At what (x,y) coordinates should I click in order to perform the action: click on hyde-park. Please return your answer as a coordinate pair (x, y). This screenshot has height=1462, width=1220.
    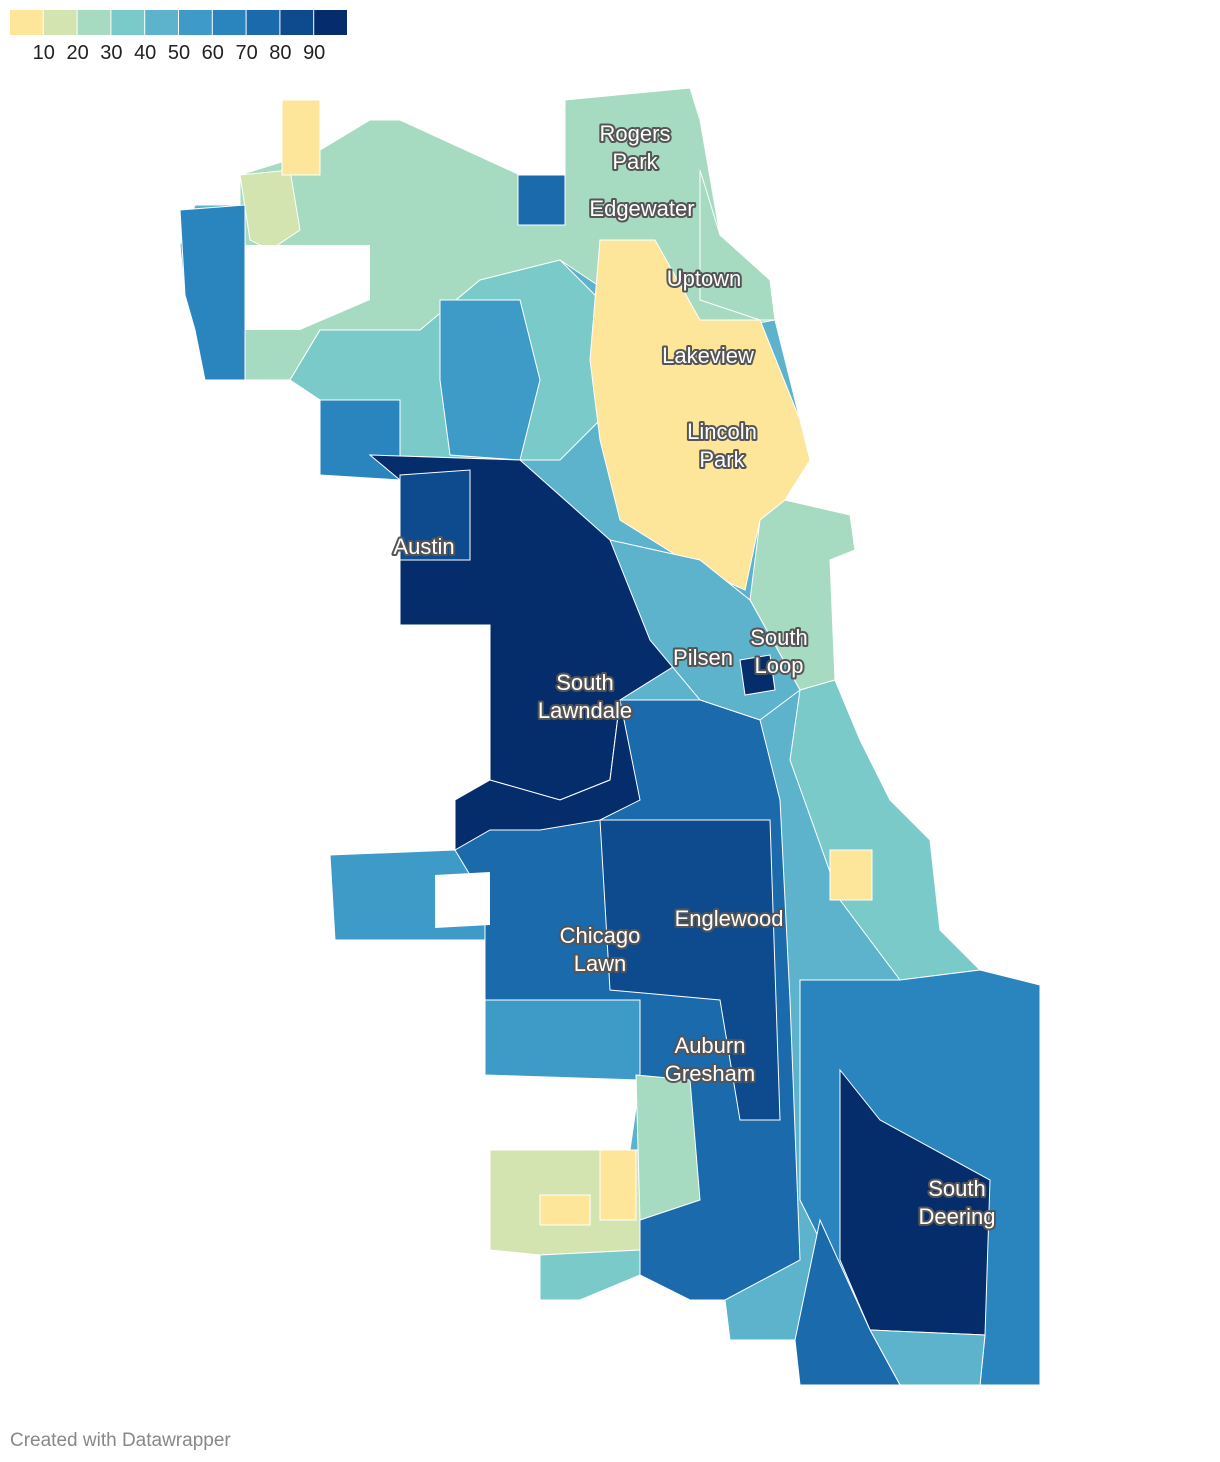
    Looking at the image, I should click on (851, 875).